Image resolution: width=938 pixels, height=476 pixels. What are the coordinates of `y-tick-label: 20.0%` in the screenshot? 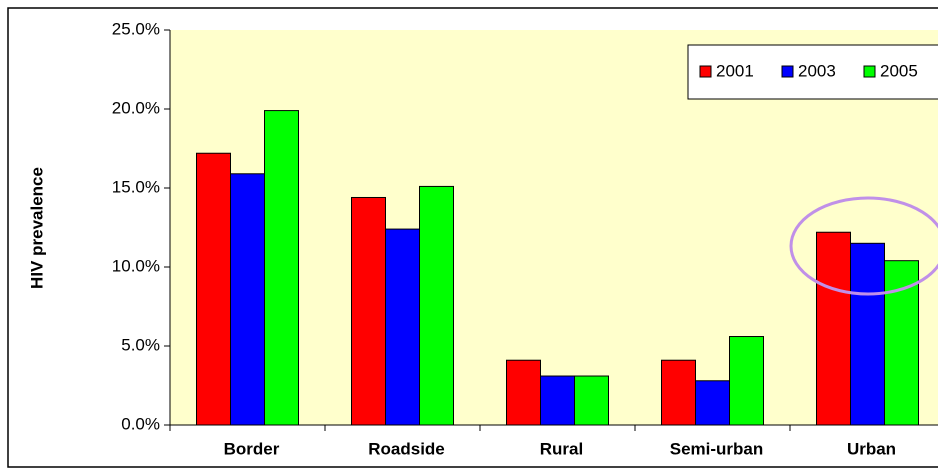 It's located at (136, 107).